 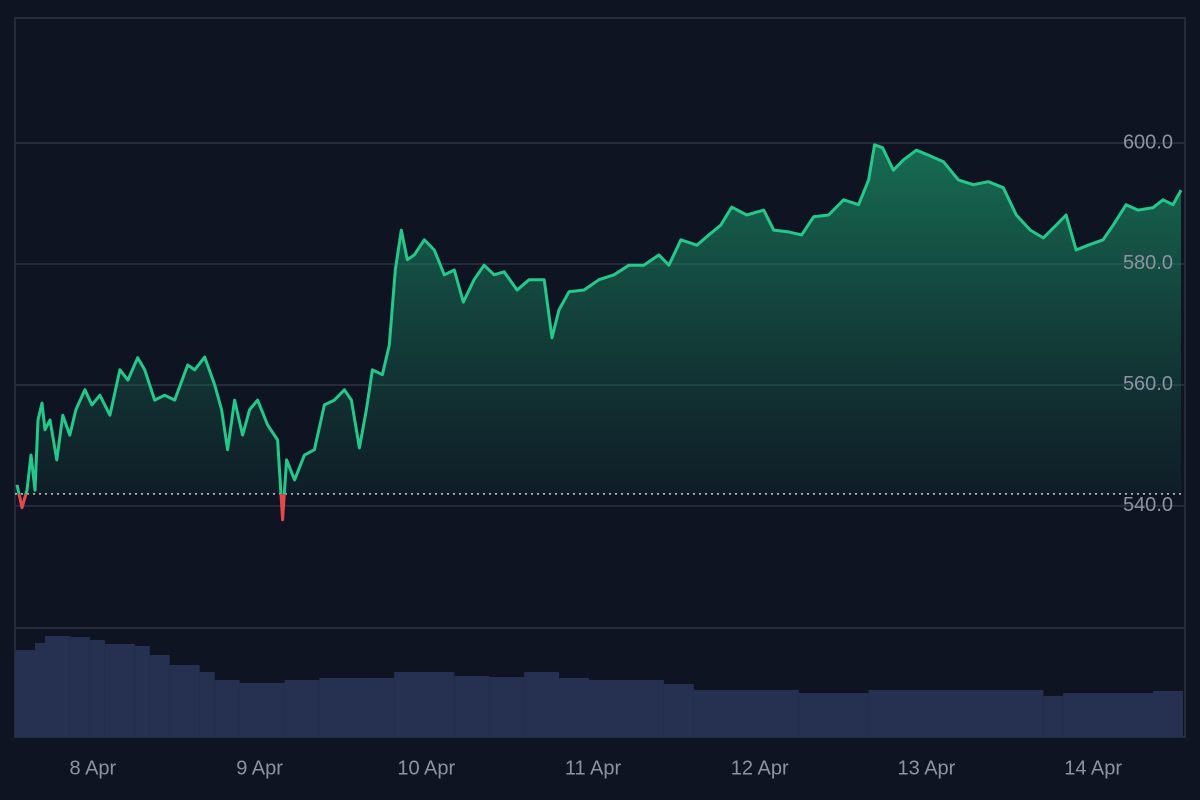 What do you see at coordinates (927, 768) in the screenshot?
I see `x-tick-label: 13 Apr` at bounding box center [927, 768].